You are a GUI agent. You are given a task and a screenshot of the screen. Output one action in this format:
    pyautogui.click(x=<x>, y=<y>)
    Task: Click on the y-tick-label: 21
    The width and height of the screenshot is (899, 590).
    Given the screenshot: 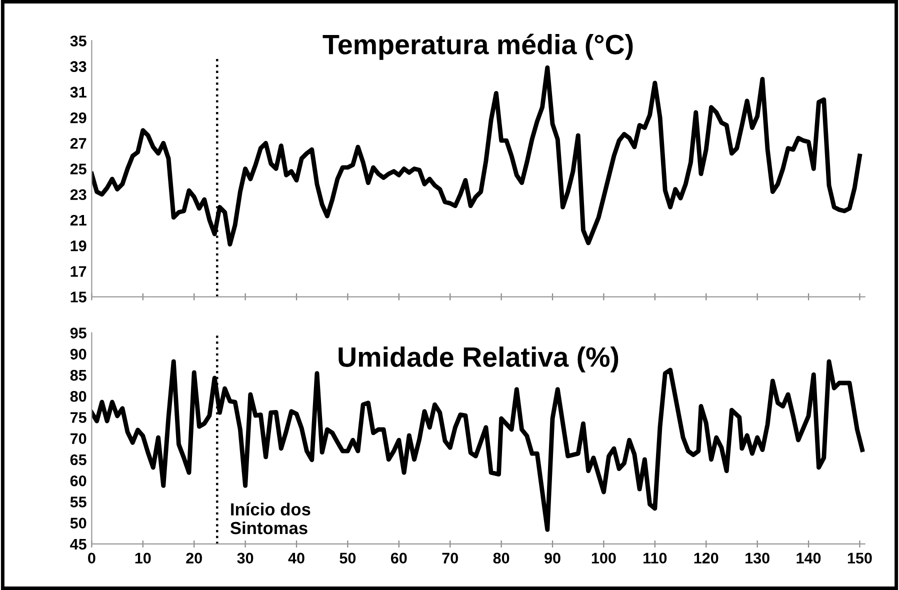 What is the action you would take?
    pyautogui.click(x=78, y=220)
    